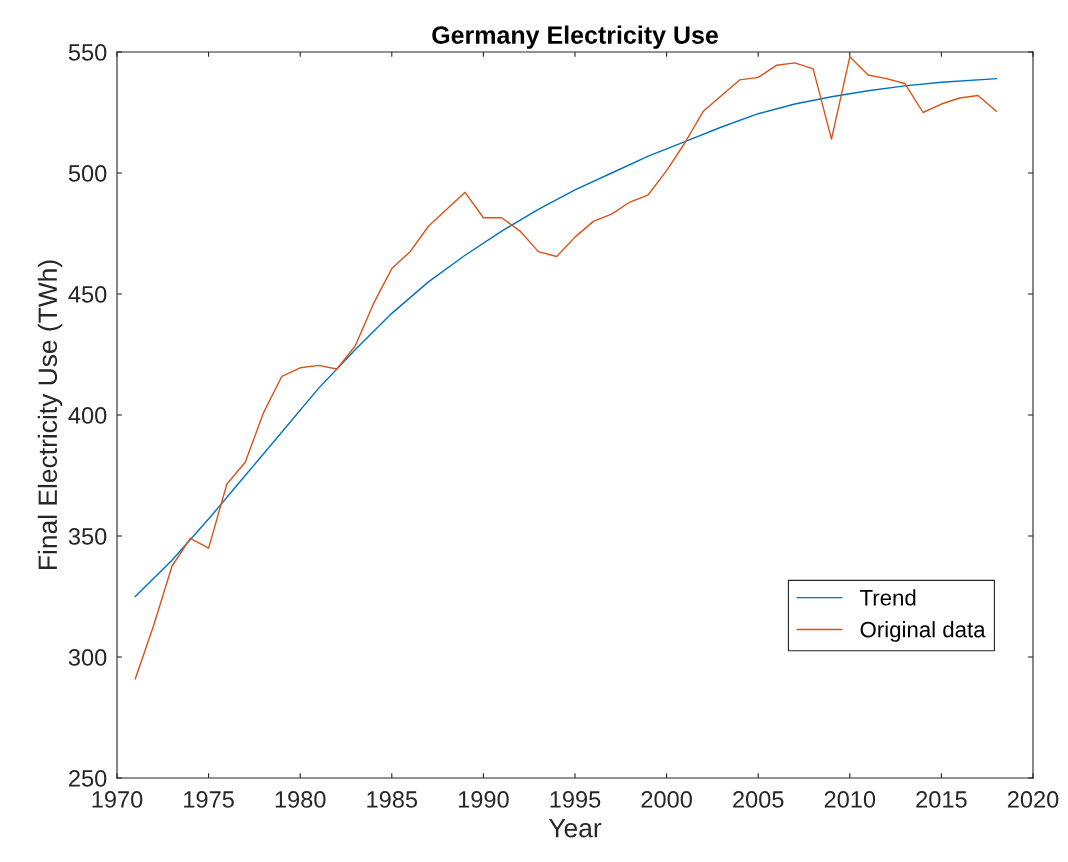 The height and width of the screenshot is (862, 1068). I want to click on y-tick-label: 450, so click(87, 294).